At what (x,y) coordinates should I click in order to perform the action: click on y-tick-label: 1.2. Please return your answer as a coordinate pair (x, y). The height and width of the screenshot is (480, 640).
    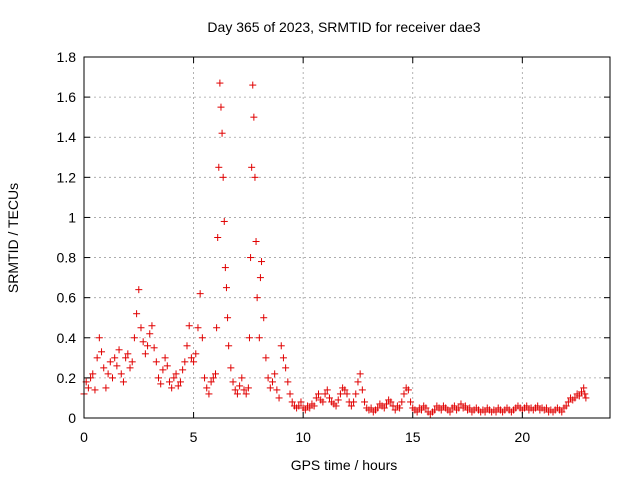
    Looking at the image, I should click on (67, 177).